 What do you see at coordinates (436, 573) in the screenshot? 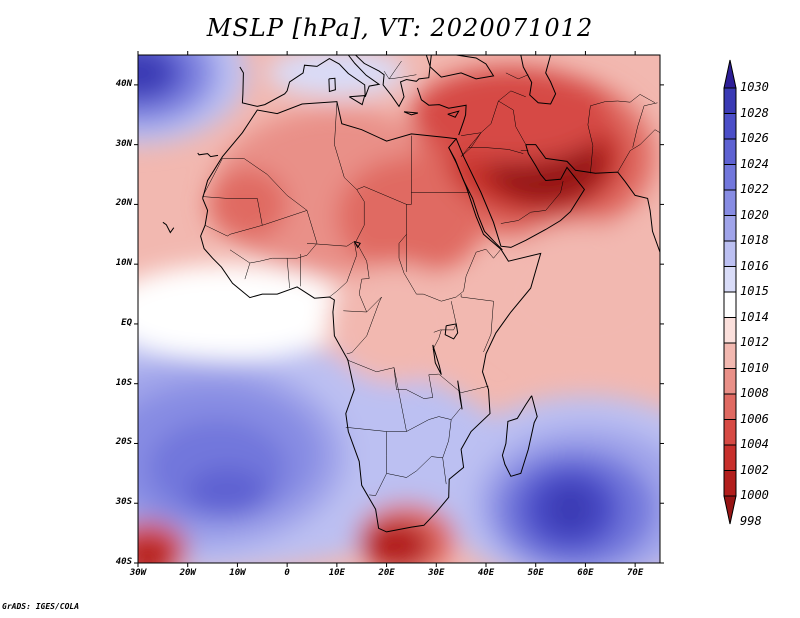
I see `lon-label: 30E` at bounding box center [436, 573].